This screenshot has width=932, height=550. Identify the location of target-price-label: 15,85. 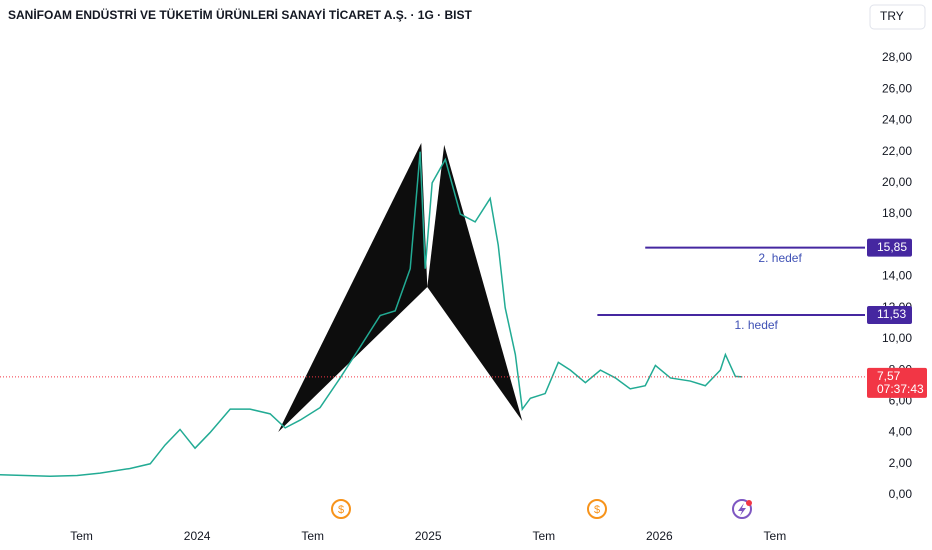
(892, 247).